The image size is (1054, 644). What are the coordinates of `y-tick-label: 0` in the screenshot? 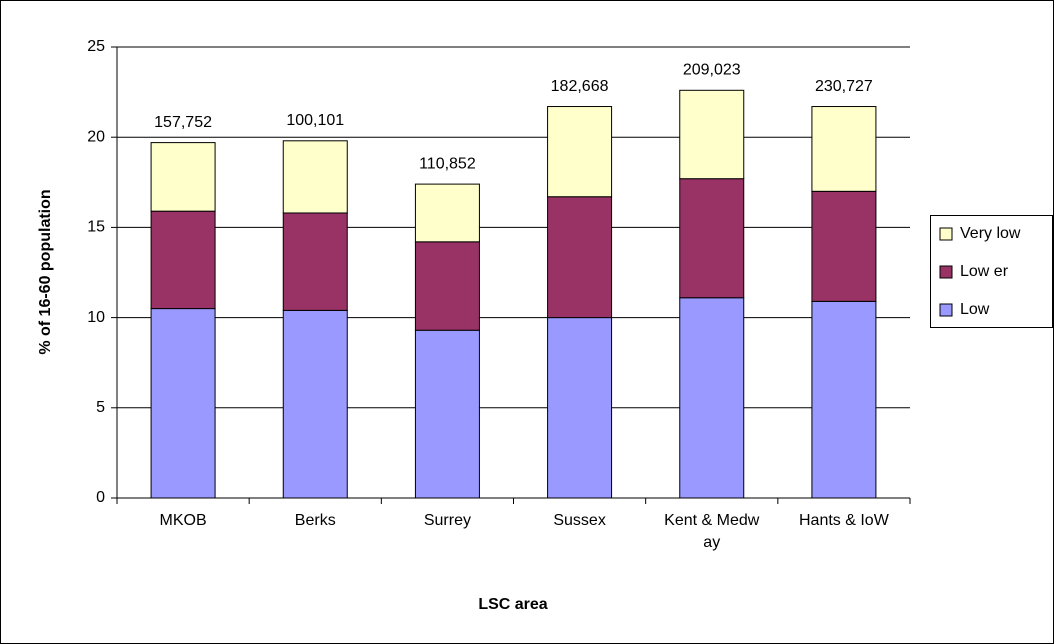 It's located at (100, 497).